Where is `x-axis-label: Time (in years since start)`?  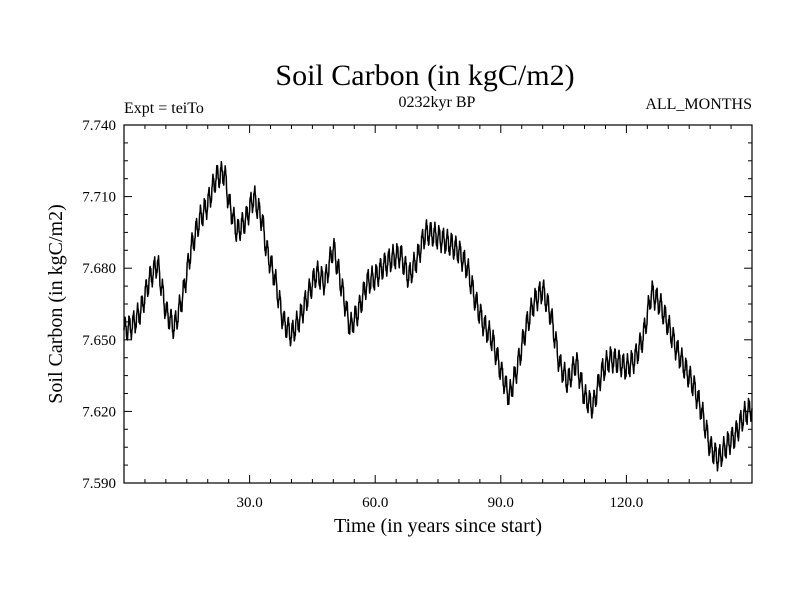
x-axis-label: Time (in years since start) is located at coordinates (438, 526).